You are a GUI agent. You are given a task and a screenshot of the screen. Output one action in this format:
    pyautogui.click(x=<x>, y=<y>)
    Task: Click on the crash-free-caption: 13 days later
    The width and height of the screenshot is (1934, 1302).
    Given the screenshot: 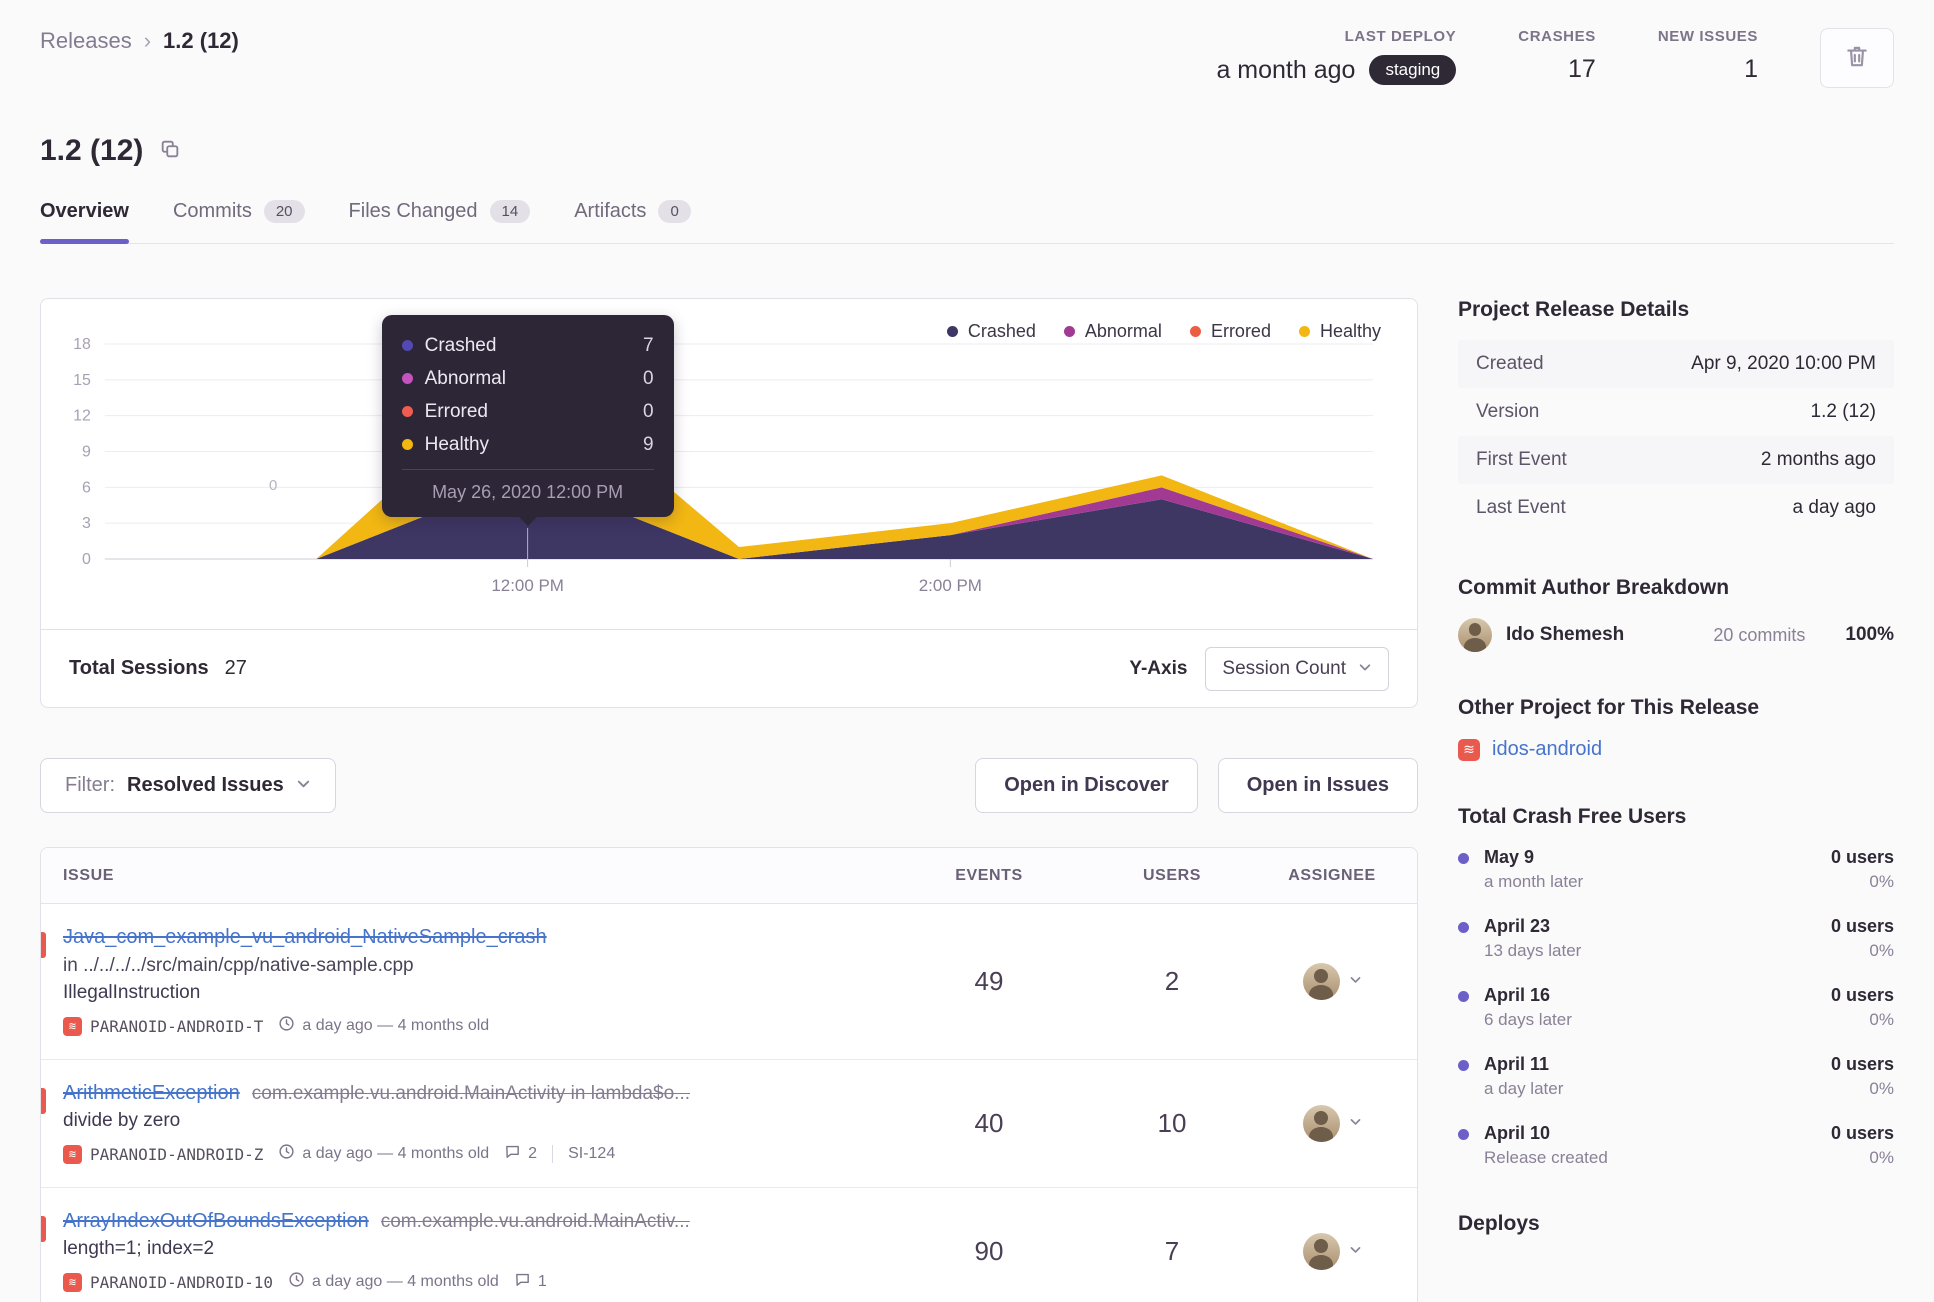 What is the action you would take?
    pyautogui.click(x=1533, y=950)
    